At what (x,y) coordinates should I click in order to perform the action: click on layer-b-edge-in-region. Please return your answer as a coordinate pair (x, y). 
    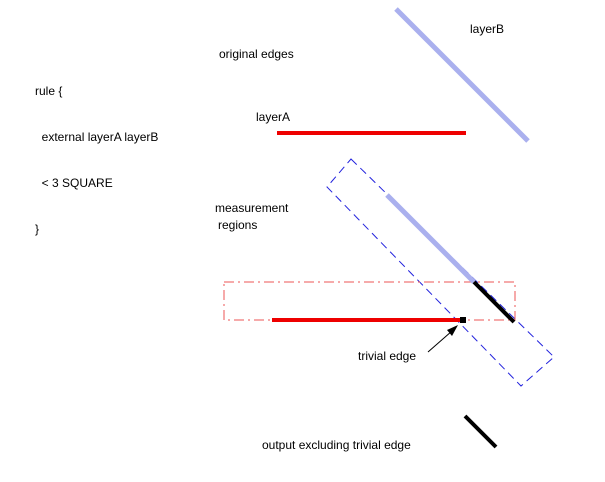
    Looking at the image, I should click on (430, 238).